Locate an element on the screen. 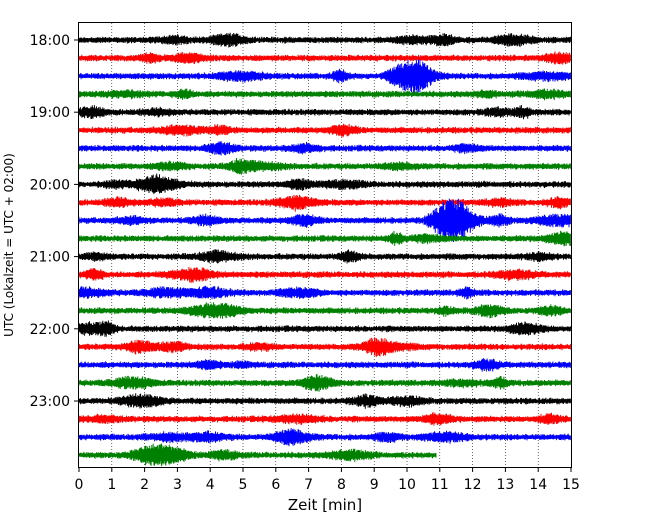 The image size is (650, 520). trace-row-1915 is located at coordinates (324, 130).